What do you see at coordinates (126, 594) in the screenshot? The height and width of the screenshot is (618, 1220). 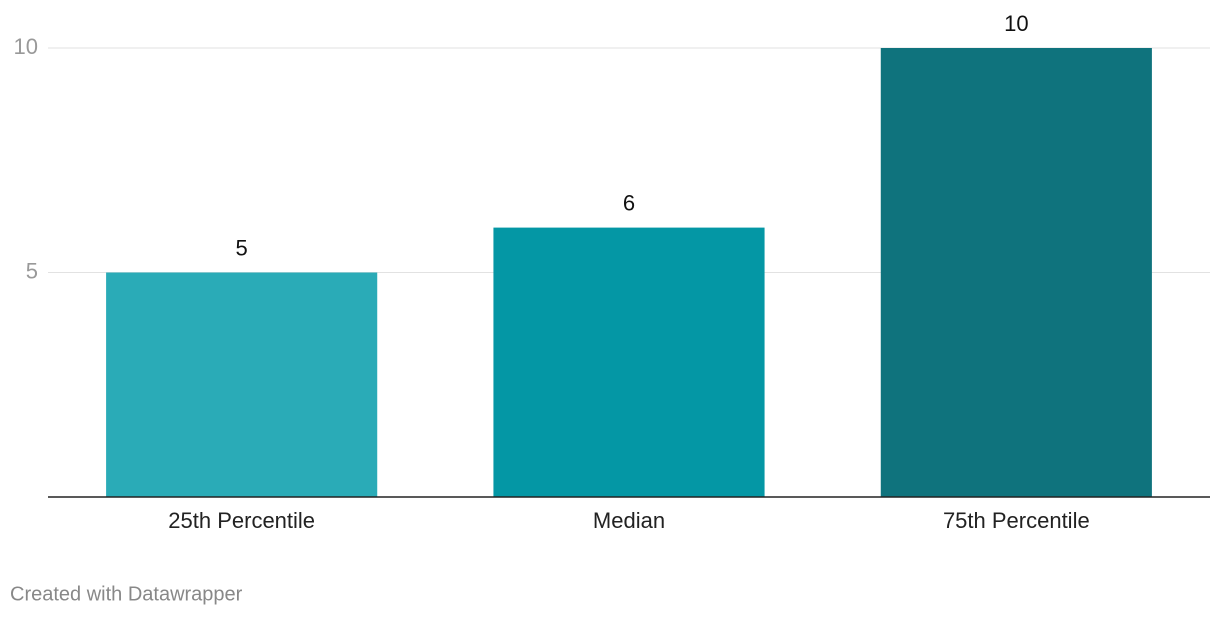 I see `footer: Created with Datawrapper` at bounding box center [126, 594].